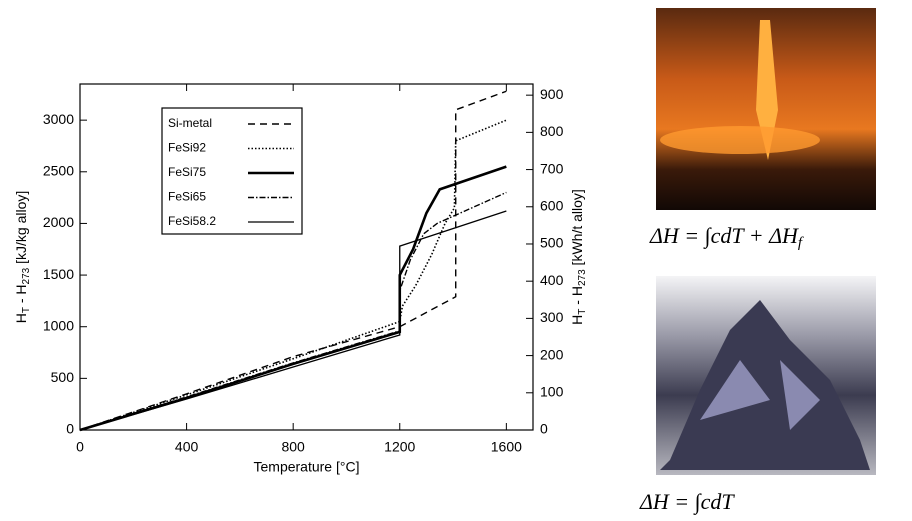 The image size is (912, 521). I want to click on y2-tick-label: 400, so click(552, 280).